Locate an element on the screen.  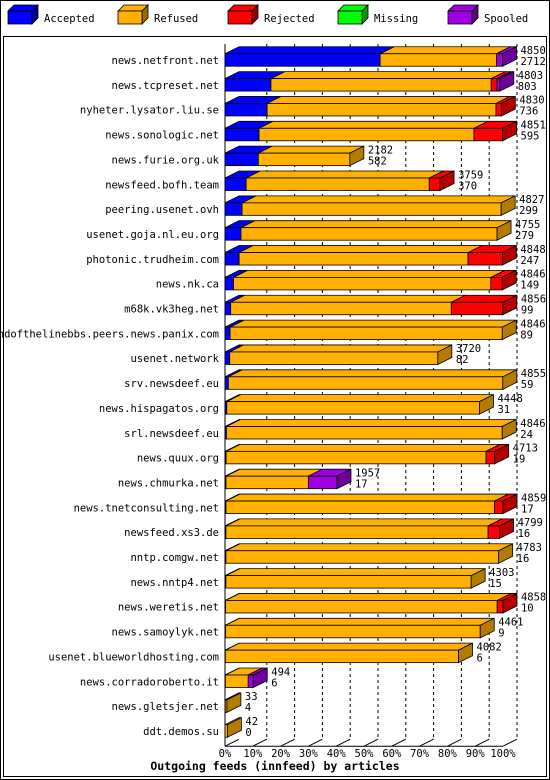
row-label: news.nntp4.net is located at coordinates (174, 583).